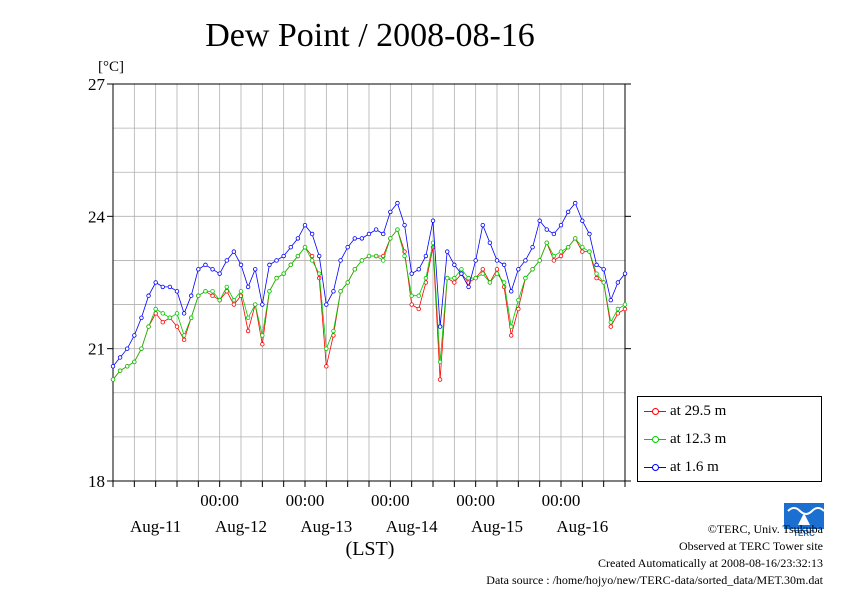 This screenshot has height=595, width=842. Describe the element at coordinates (804, 533) in the screenshot. I see `logo-text: TERC` at that location.